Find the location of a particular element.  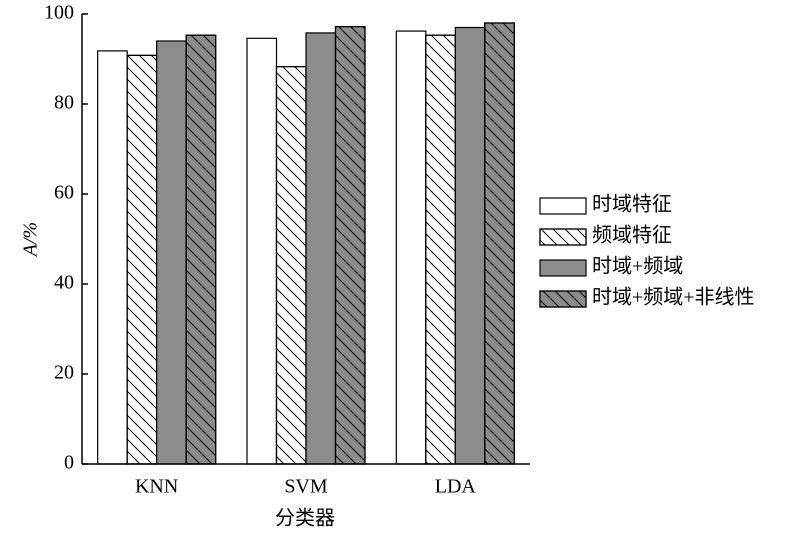

legend-label: 频域特征 is located at coordinates (632, 235).